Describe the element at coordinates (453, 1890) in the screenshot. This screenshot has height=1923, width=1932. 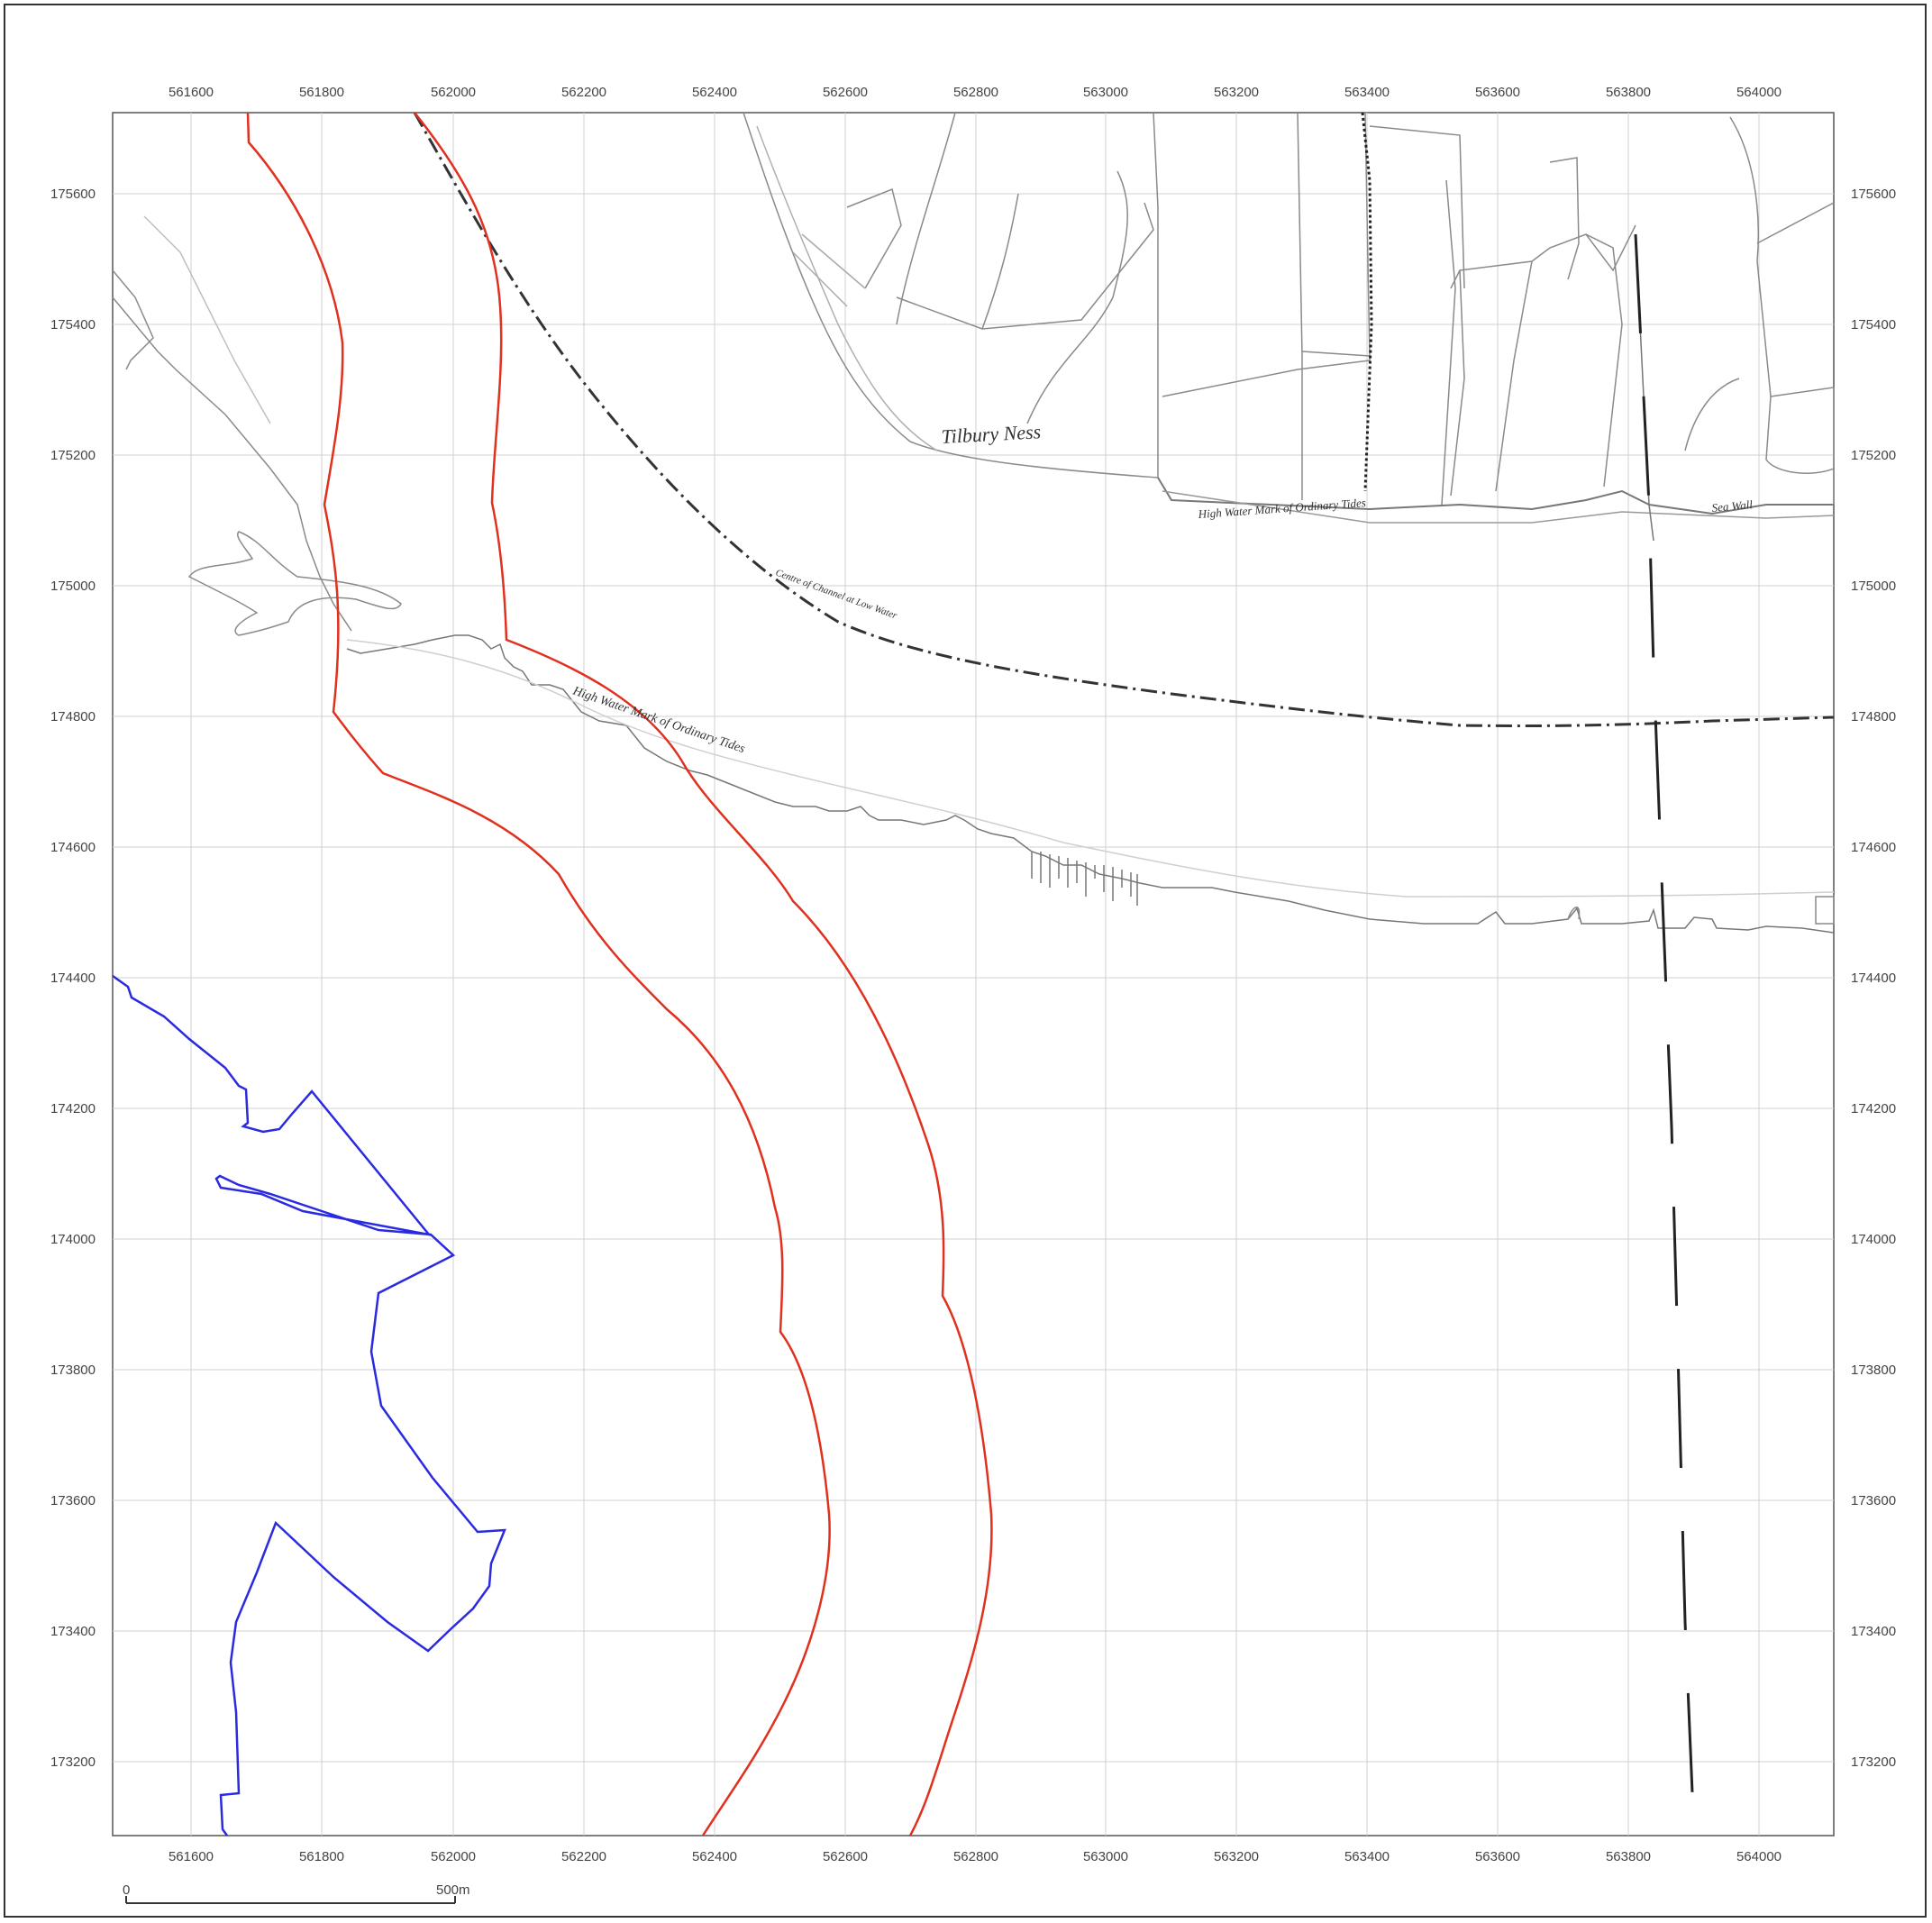
I see `scale-end-label: 500m` at that location.